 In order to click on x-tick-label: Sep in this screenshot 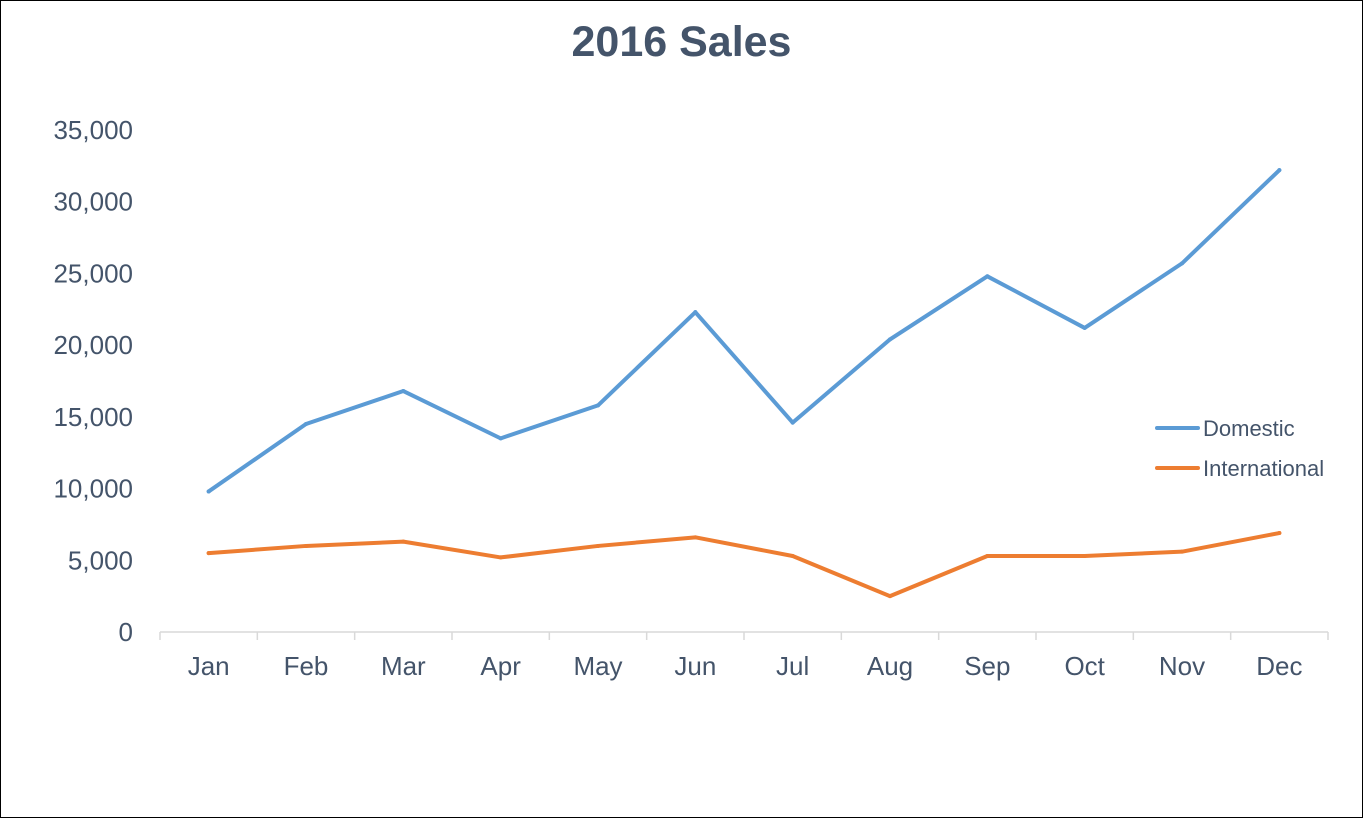, I will do `click(987, 666)`.